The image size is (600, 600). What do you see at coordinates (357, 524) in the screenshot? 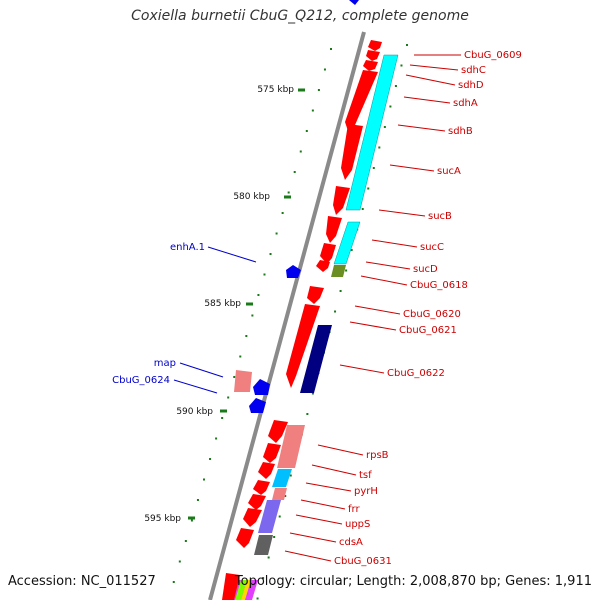
I see `gene-label: uppS` at bounding box center [357, 524].